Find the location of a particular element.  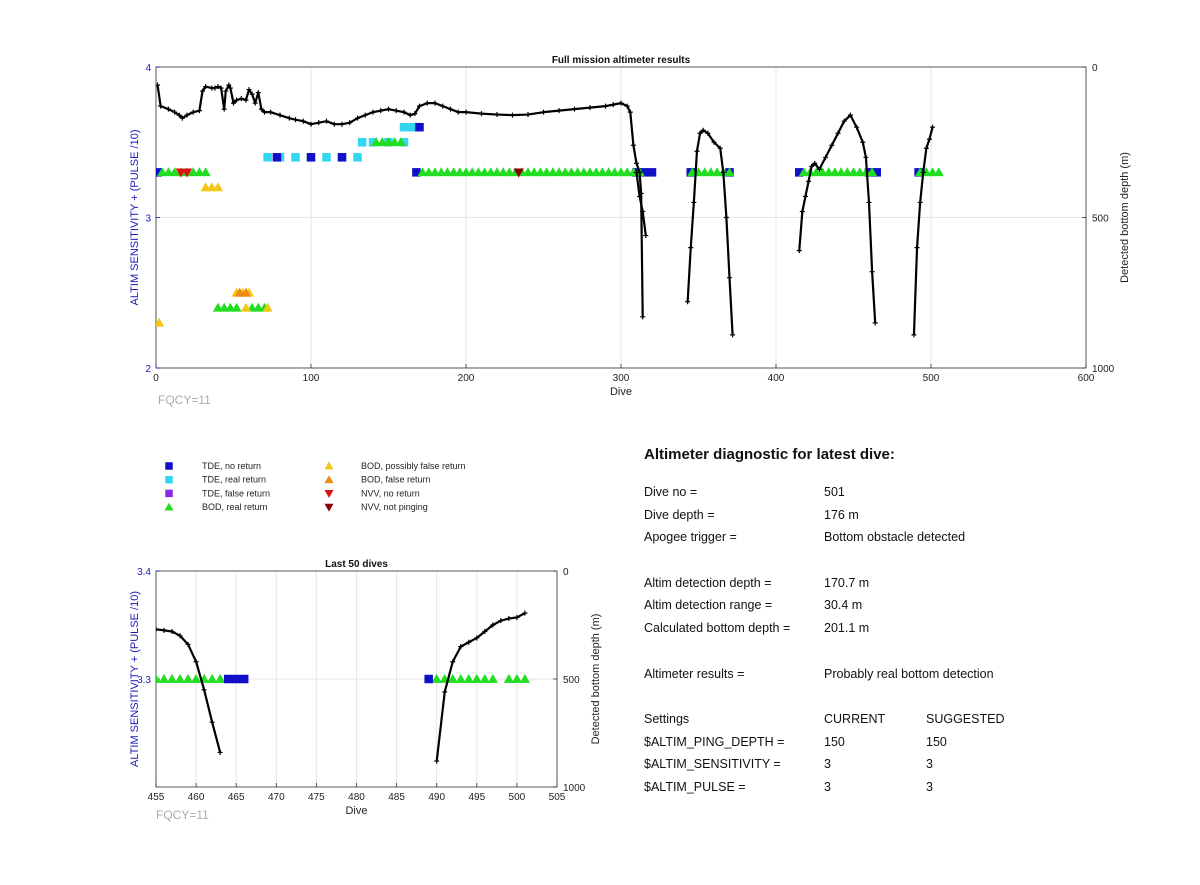

results-label: Altimeter results = is located at coordinates (694, 673).